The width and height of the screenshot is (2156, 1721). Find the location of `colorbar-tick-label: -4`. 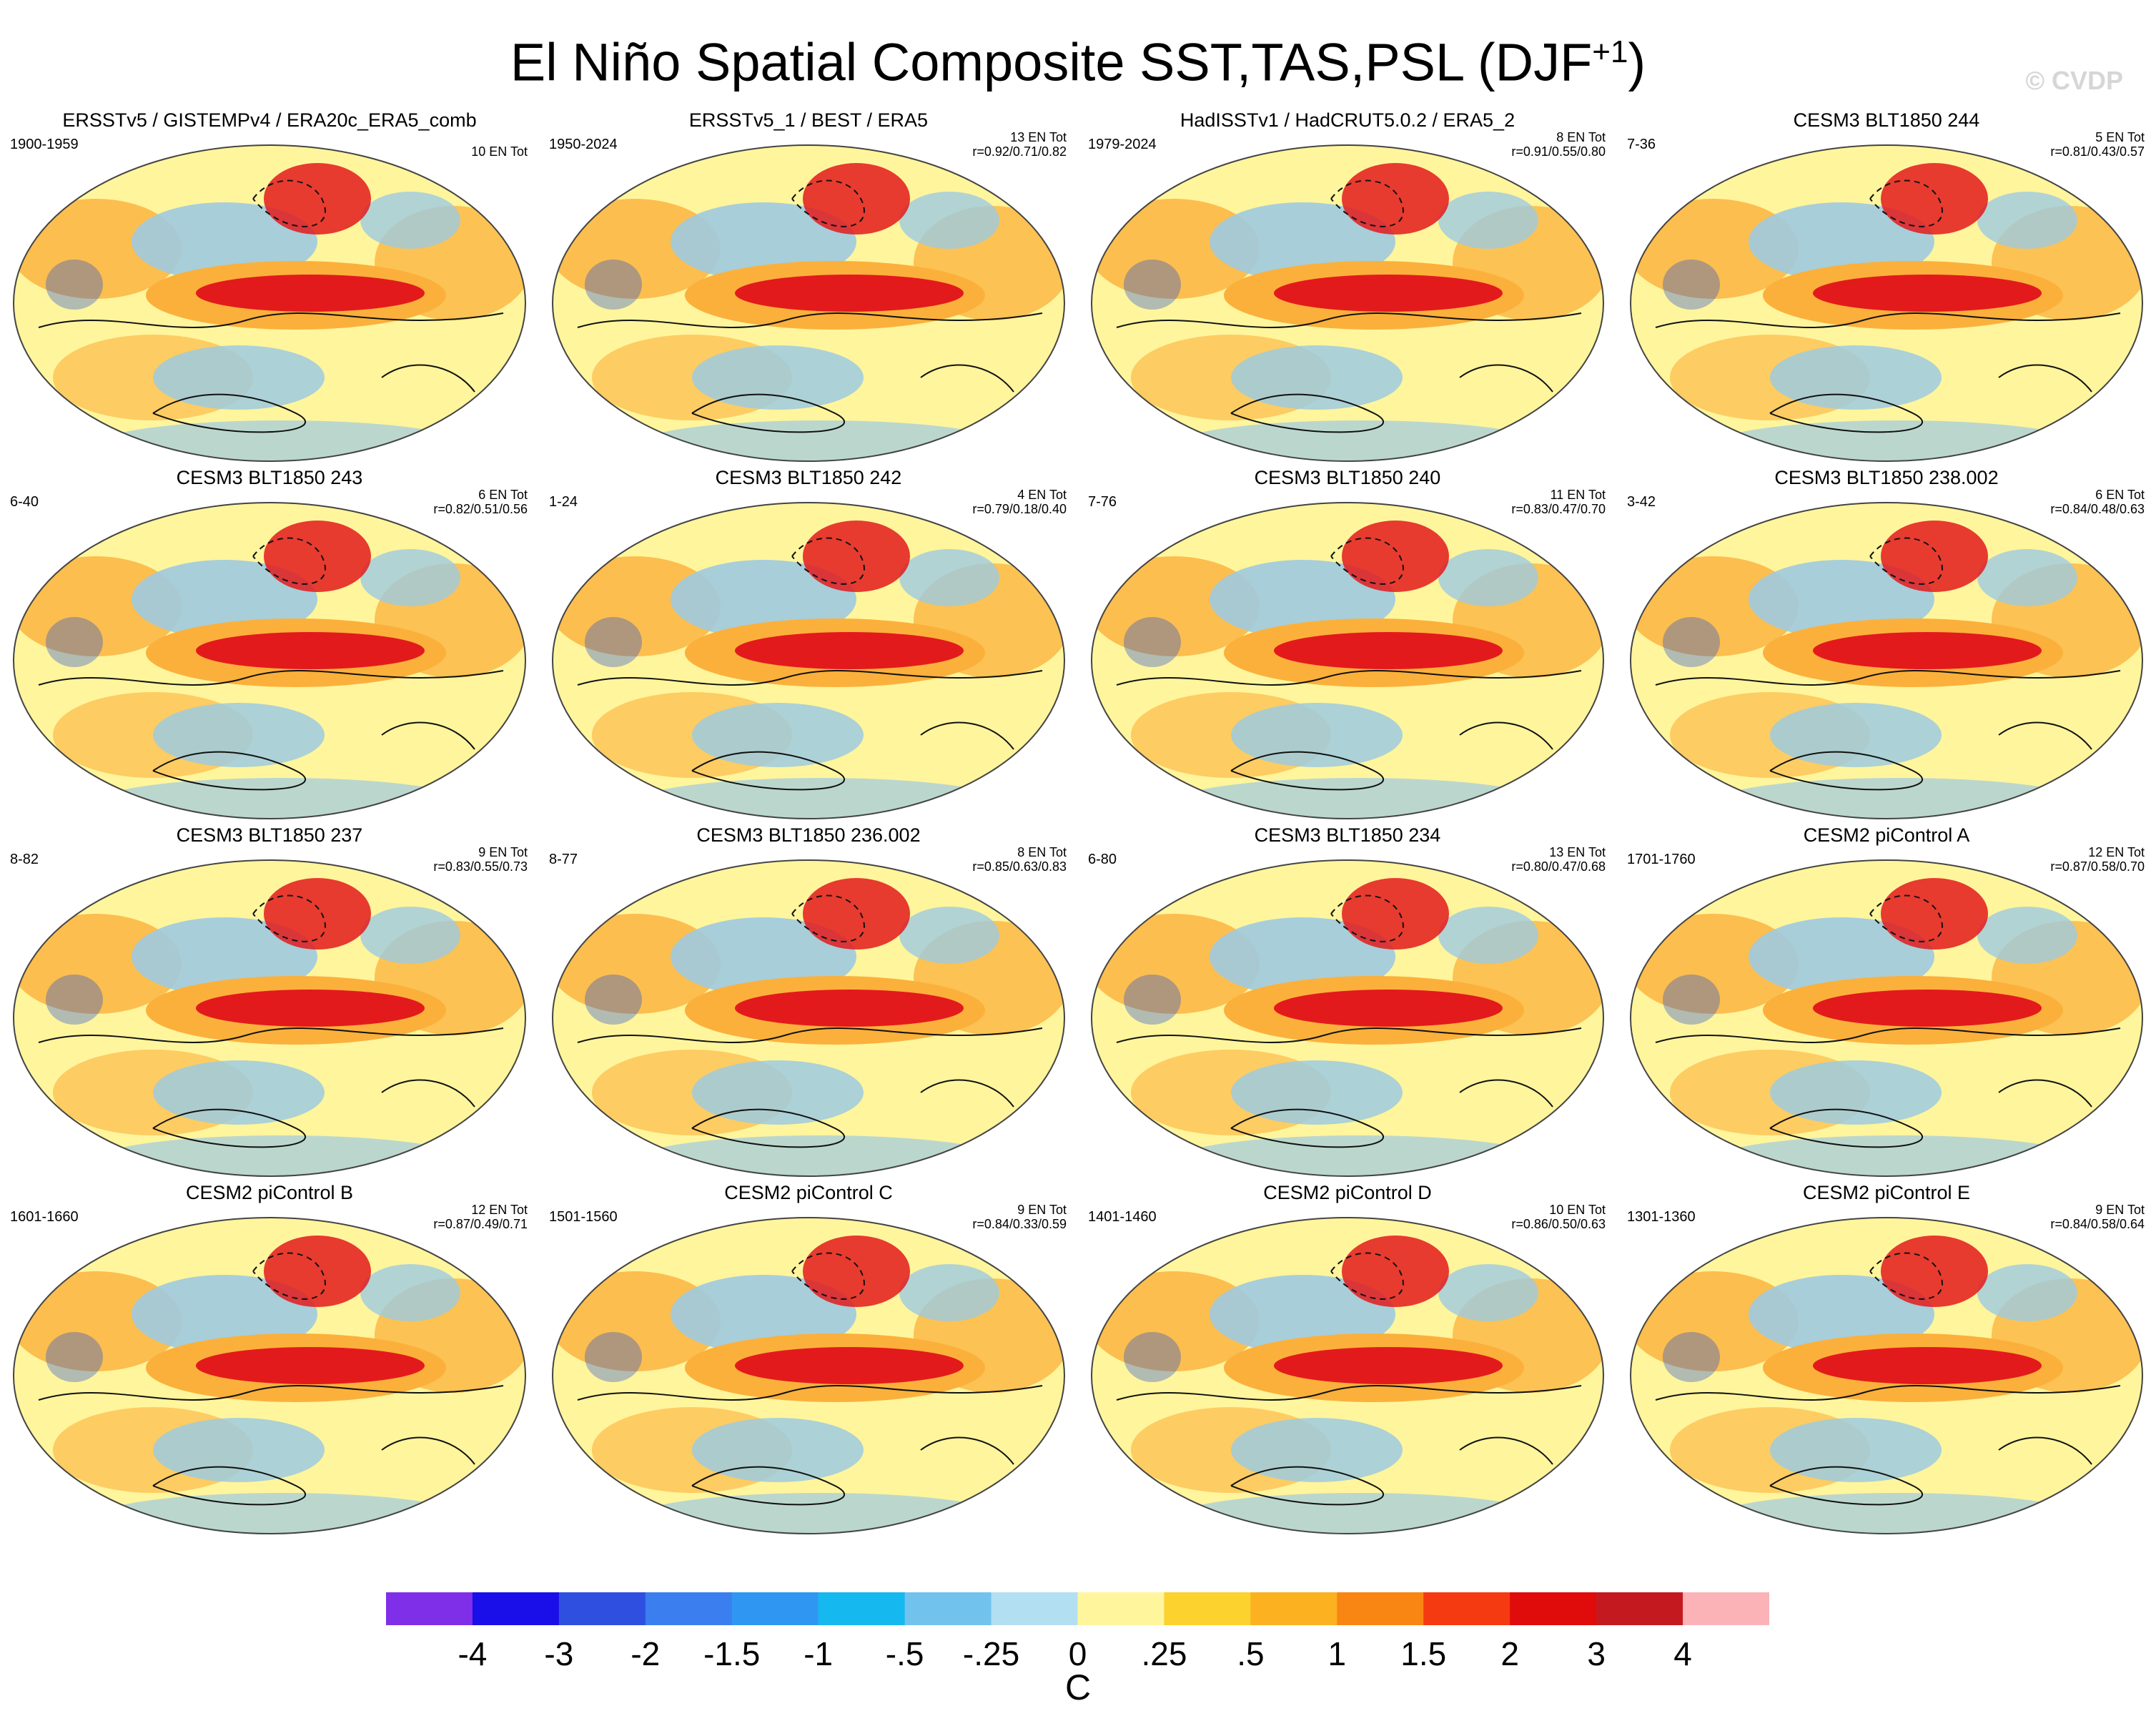

colorbar-tick-label: -4 is located at coordinates (473, 1653).